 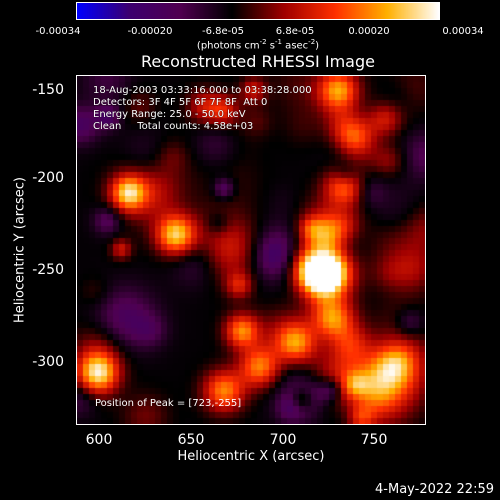 What do you see at coordinates (258, 45) in the screenshot?
I see `colorbar-units: (photons cm-2 s-1 asec-2)` at bounding box center [258, 45].